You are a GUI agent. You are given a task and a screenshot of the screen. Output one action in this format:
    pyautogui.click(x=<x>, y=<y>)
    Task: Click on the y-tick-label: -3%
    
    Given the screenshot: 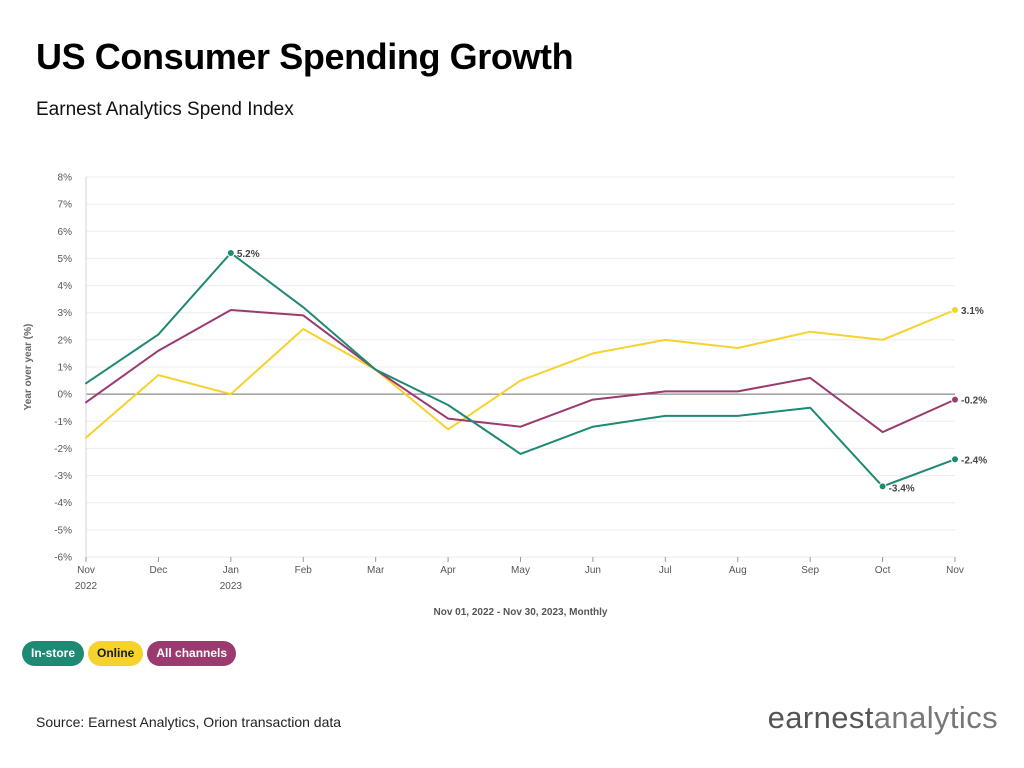 What is the action you would take?
    pyautogui.click(x=63, y=476)
    